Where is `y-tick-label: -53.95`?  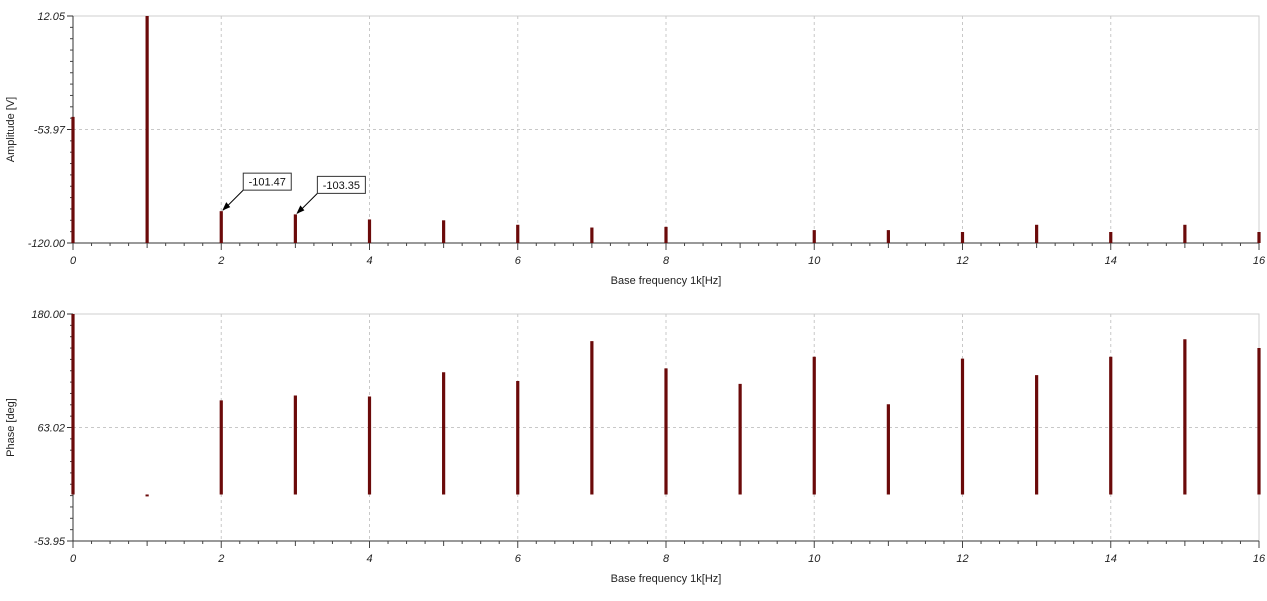
y-tick-label: -53.95 is located at coordinates (50, 542).